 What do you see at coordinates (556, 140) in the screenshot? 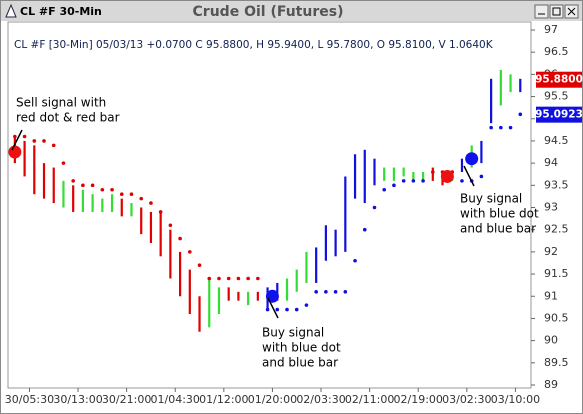
I see `y-tick-label: 94.5` at bounding box center [556, 140].